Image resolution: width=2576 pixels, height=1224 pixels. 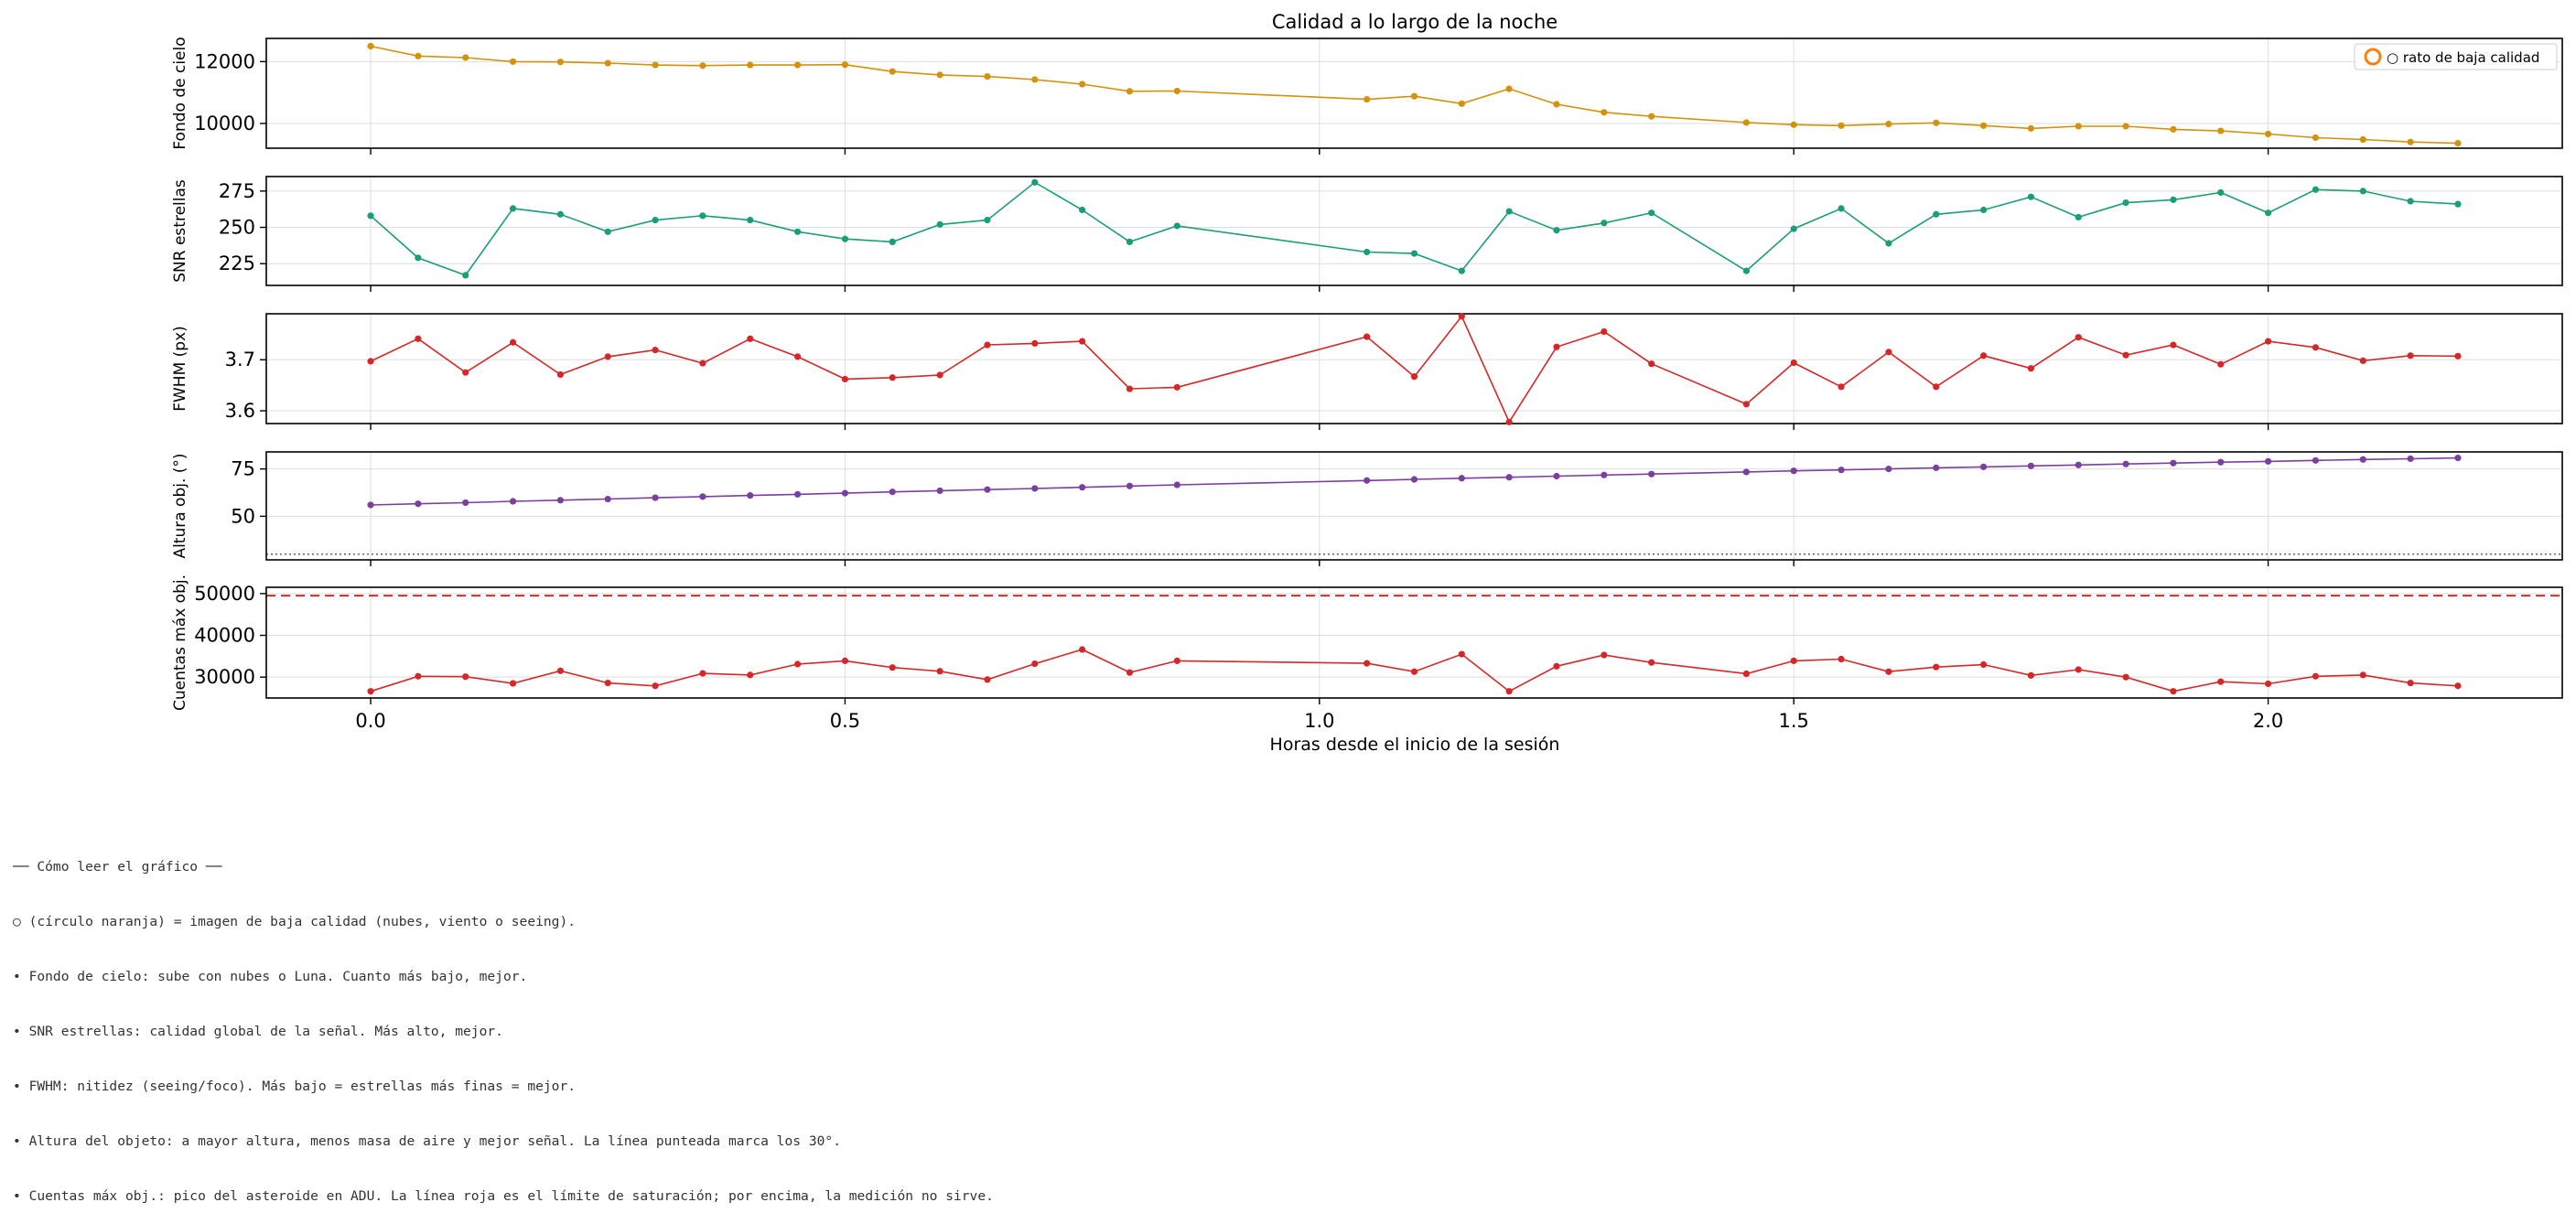 What do you see at coordinates (370, 721) in the screenshot?
I see `x-tick-label: 0.0` at bounding box center [370, 721].